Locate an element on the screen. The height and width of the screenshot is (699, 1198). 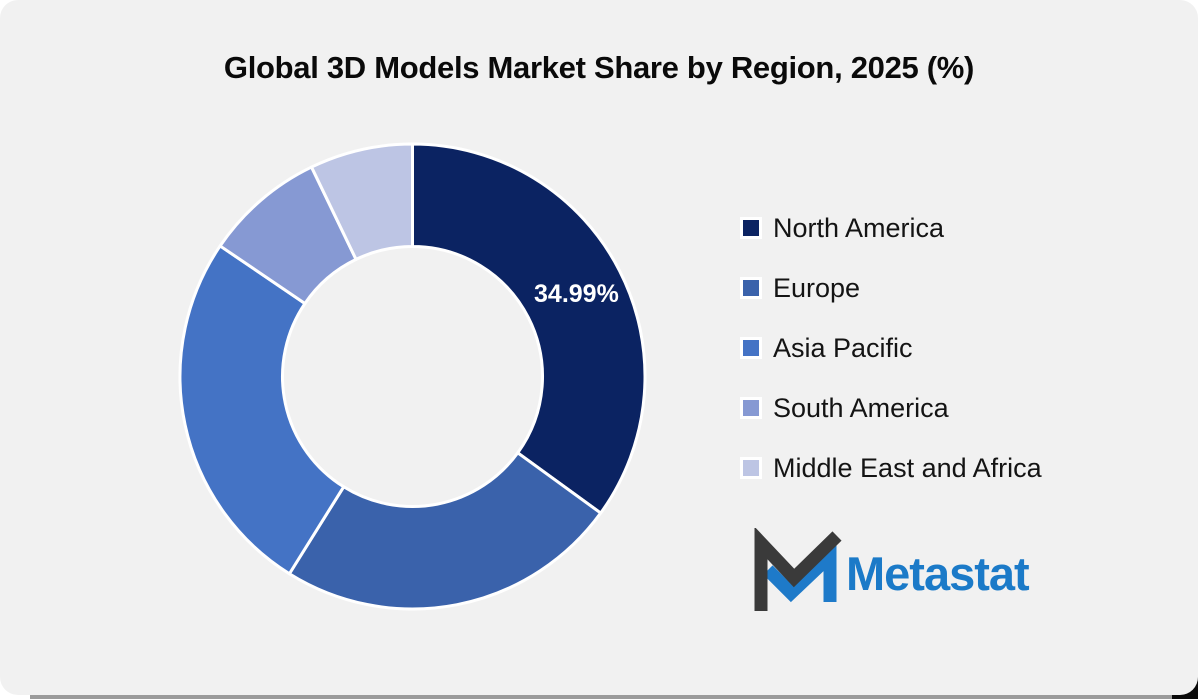
legend-item-north-america: North America is located at coordinates (891, 227).